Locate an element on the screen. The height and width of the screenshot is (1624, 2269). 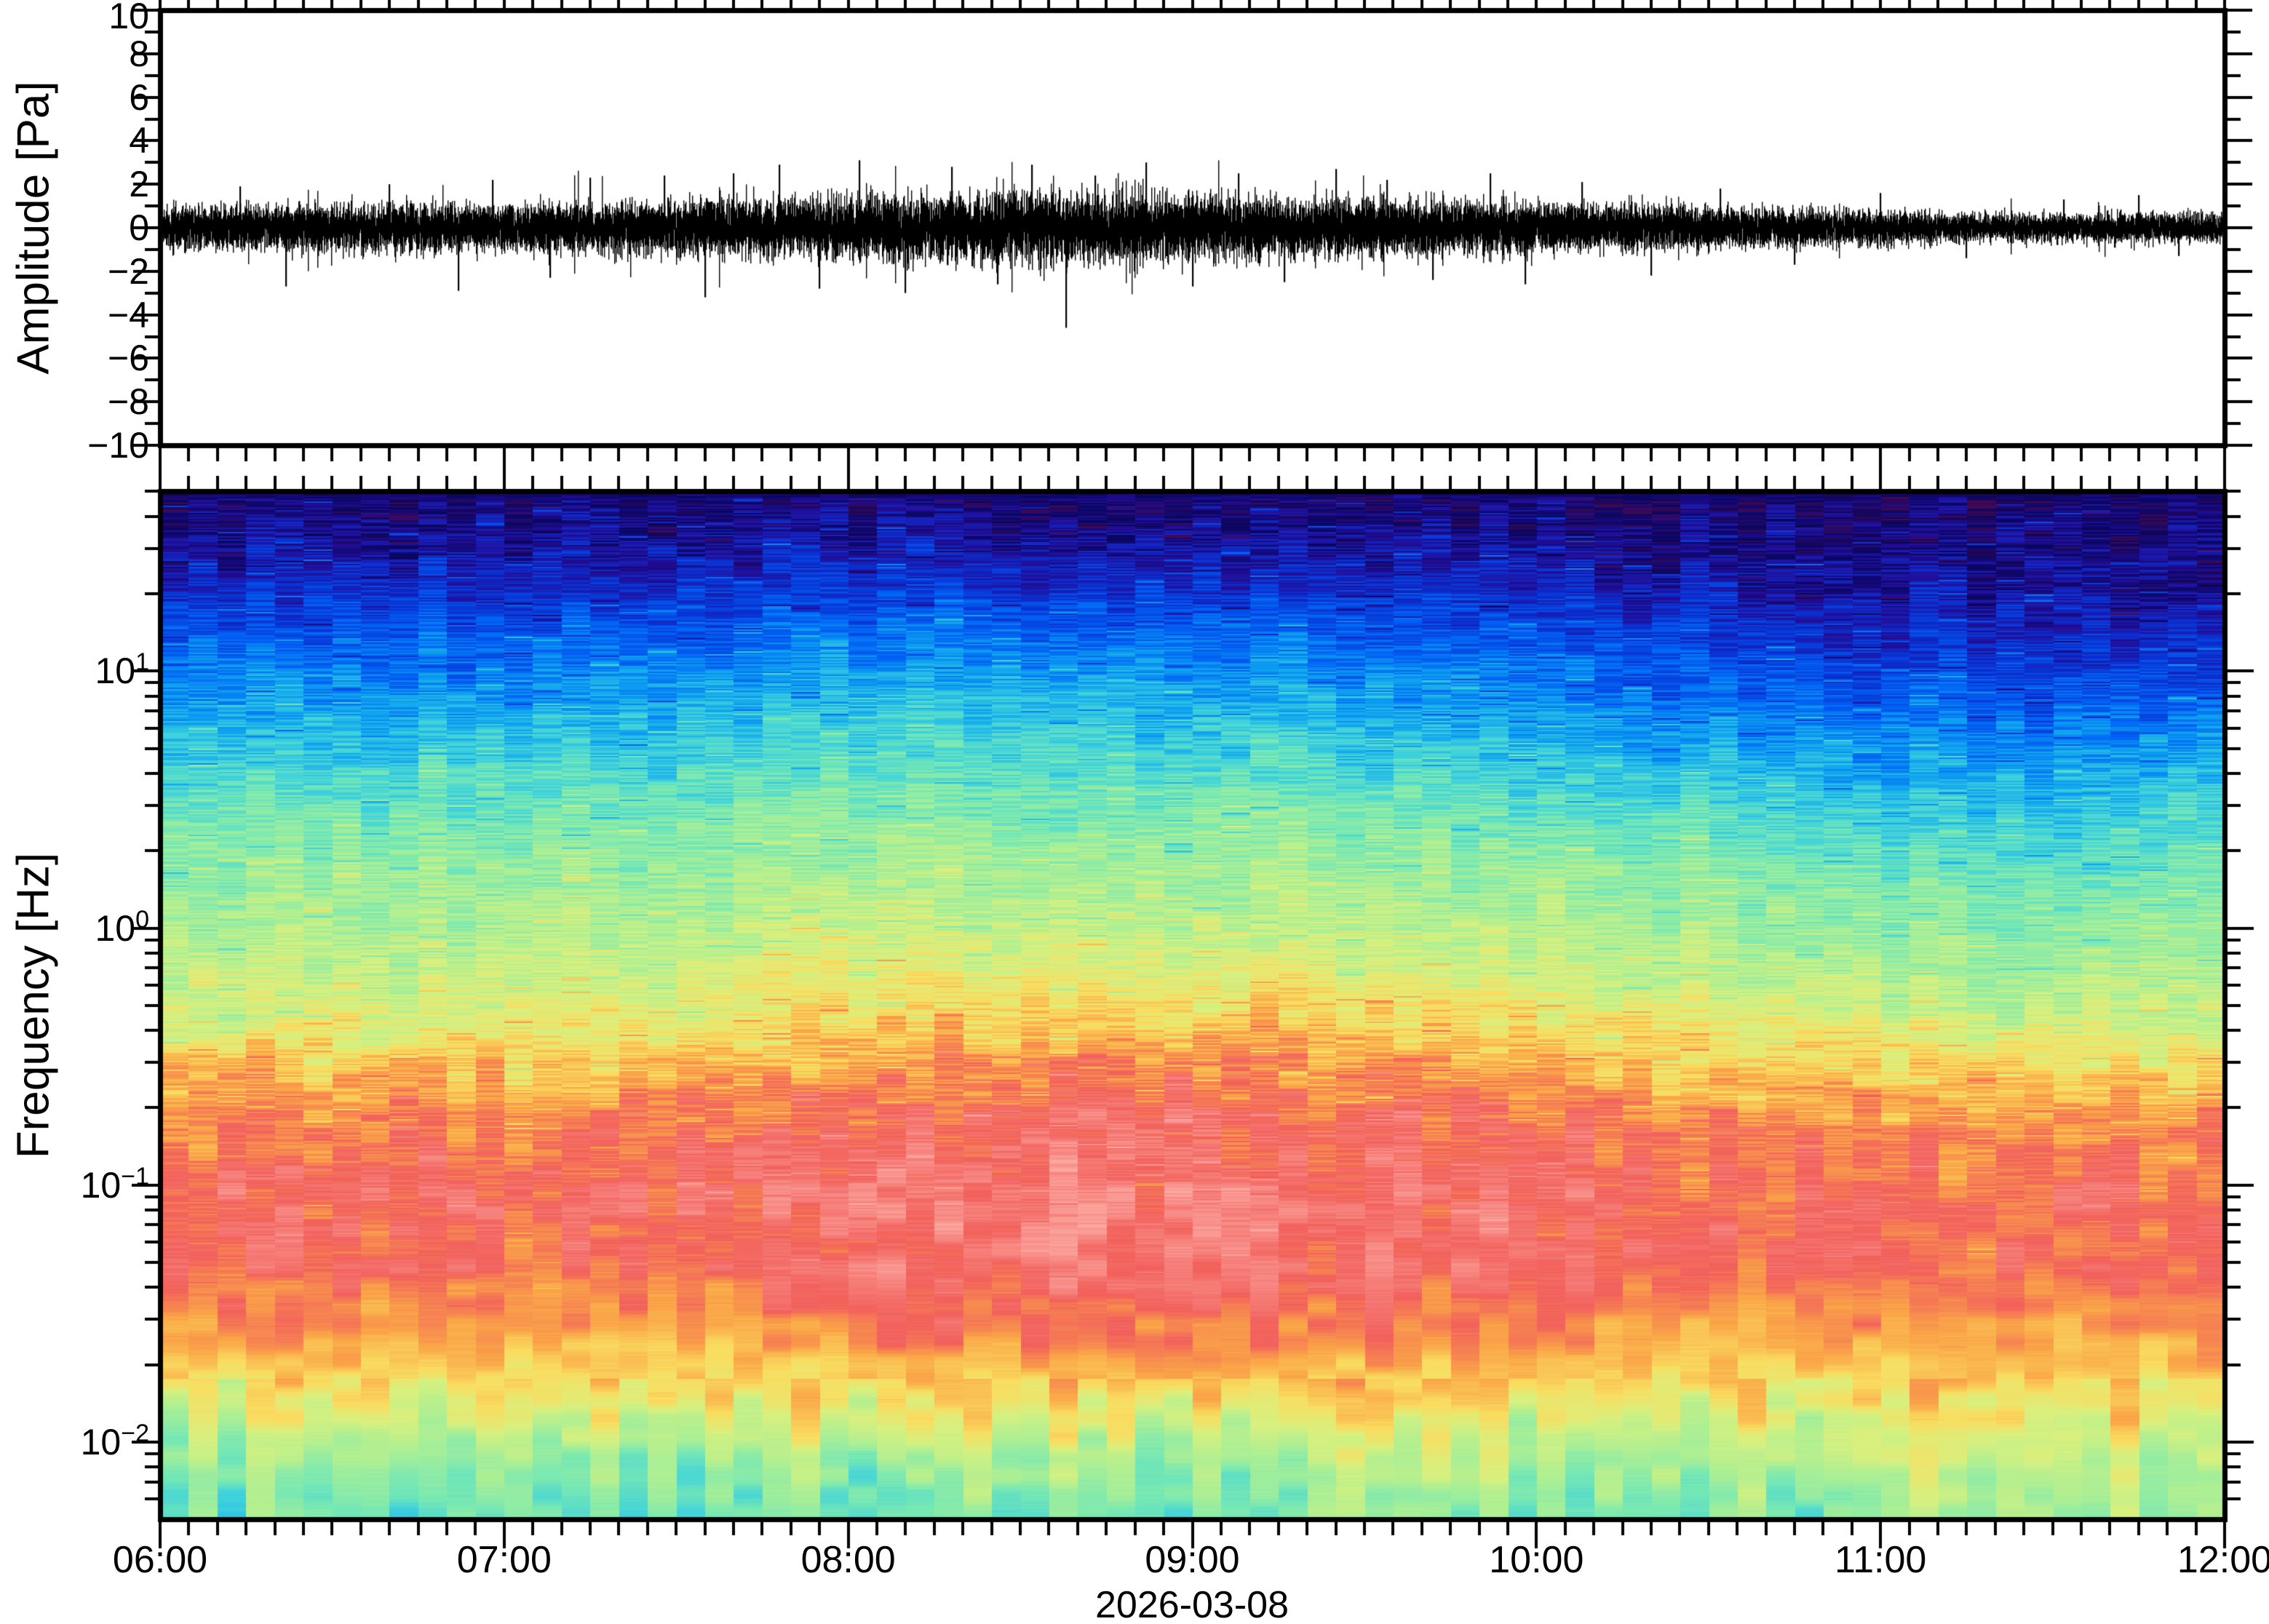
amplitude-tick-label: 8 is located at coordinates (139, 53).